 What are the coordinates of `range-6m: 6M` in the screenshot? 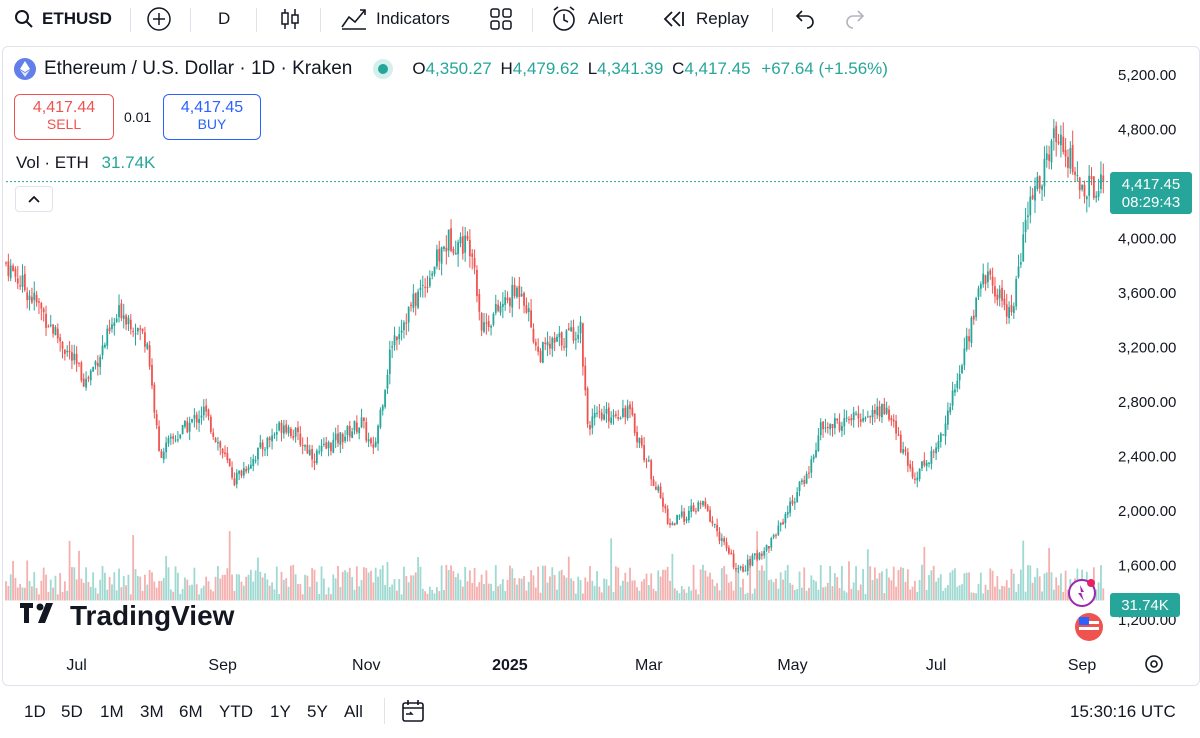 It's located at (191, 711).